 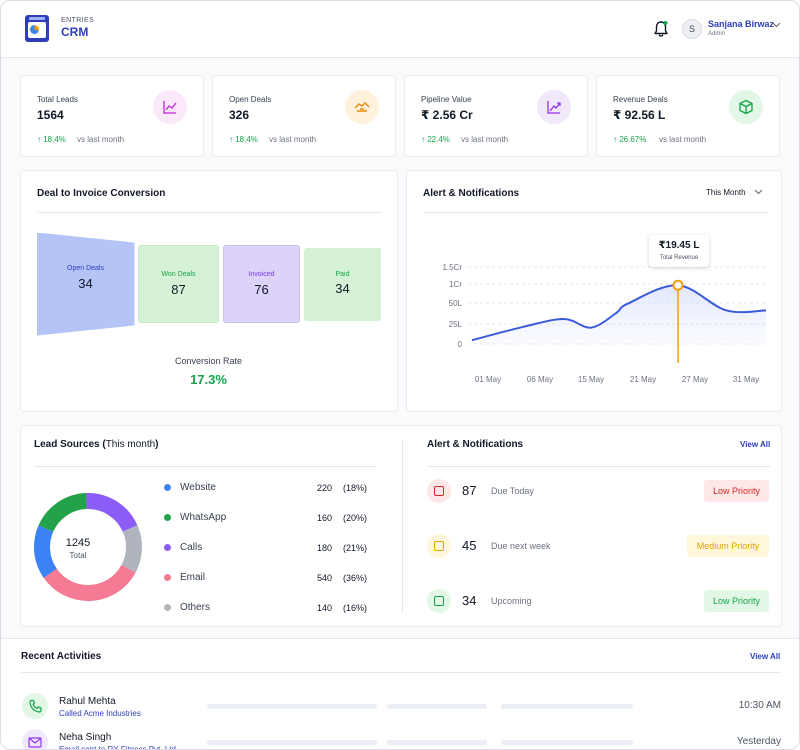 What do you see at coordinates (355, 518) in the screenshot?
I see `legend-percent: (20%)` at bounding box center [355, 518].